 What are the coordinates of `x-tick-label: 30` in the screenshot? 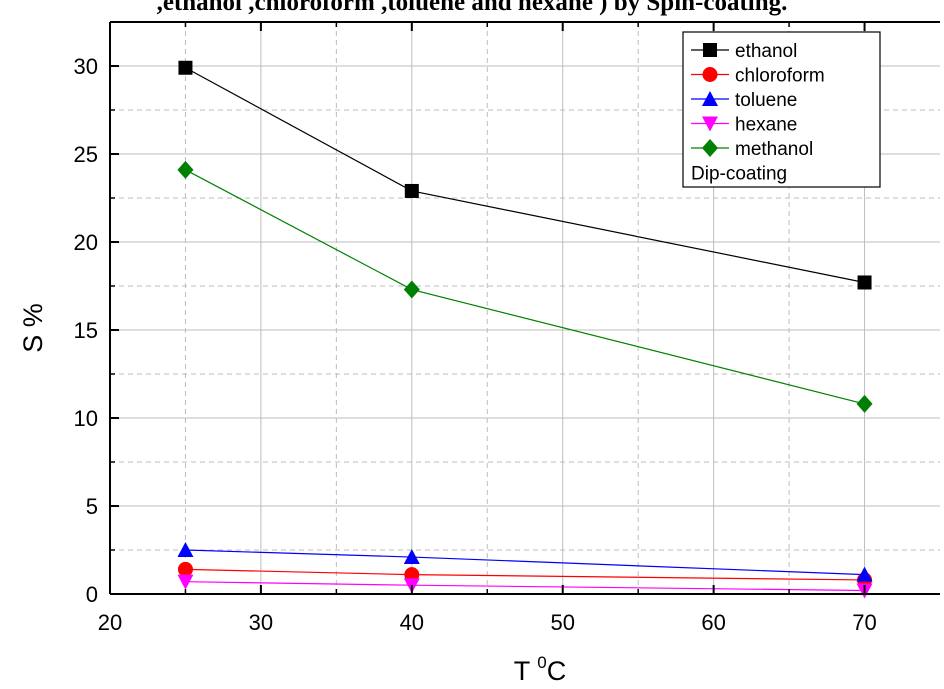 It's located at (261, 622).